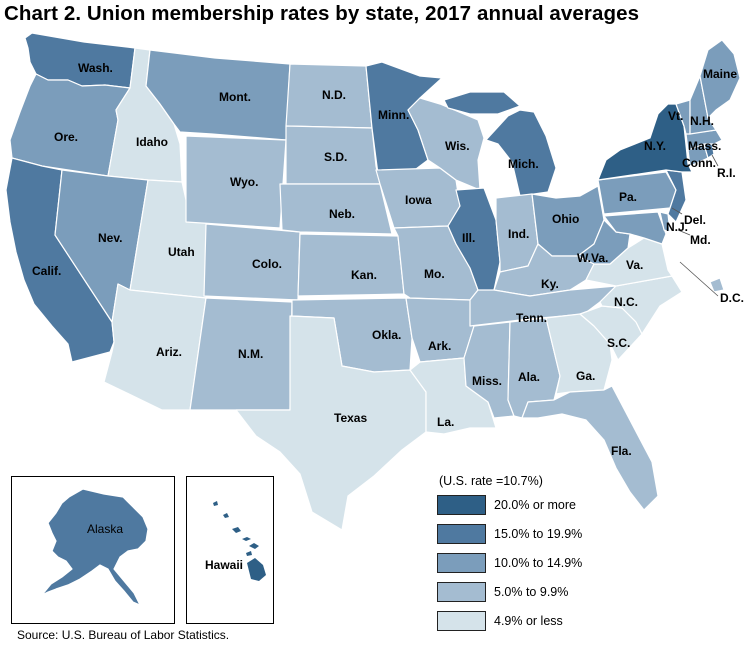  Describe the element at coordinates (621, 451) in the screenshot. I see `label-fla: Fla.` at that location.